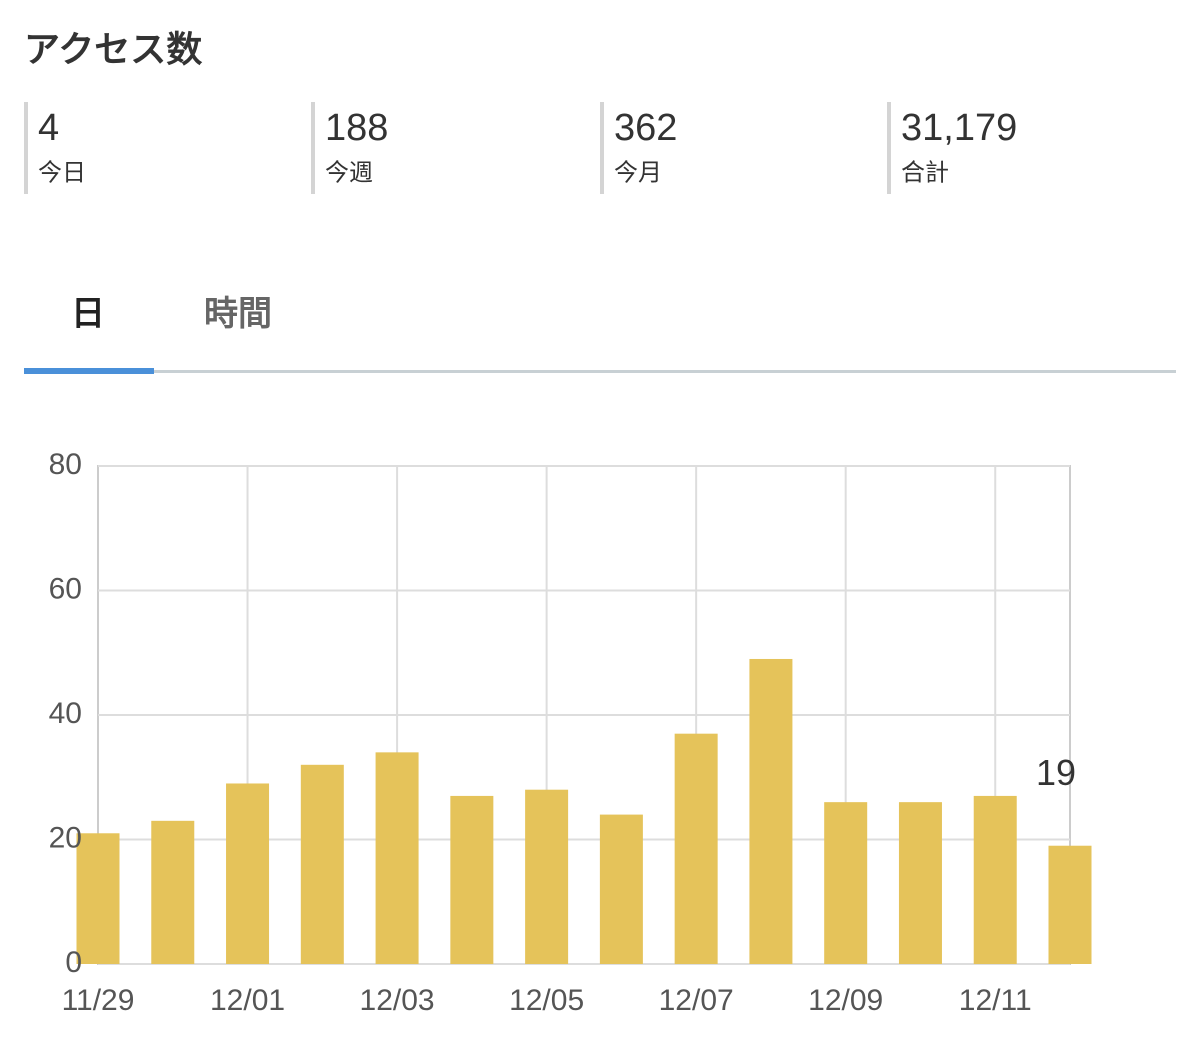 The image size is (1200, 1055). What do you see at coordinates (65, 464) in the screenshot?
I see `y-tick-label: 80` at bounding box center [65, 464].